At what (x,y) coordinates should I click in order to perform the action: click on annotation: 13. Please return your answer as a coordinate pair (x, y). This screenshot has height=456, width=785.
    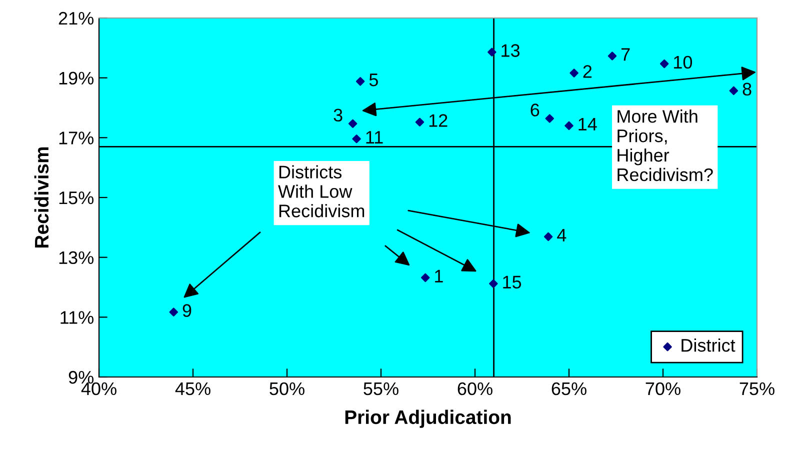
    Looking at the image, I should click on (511, 50).